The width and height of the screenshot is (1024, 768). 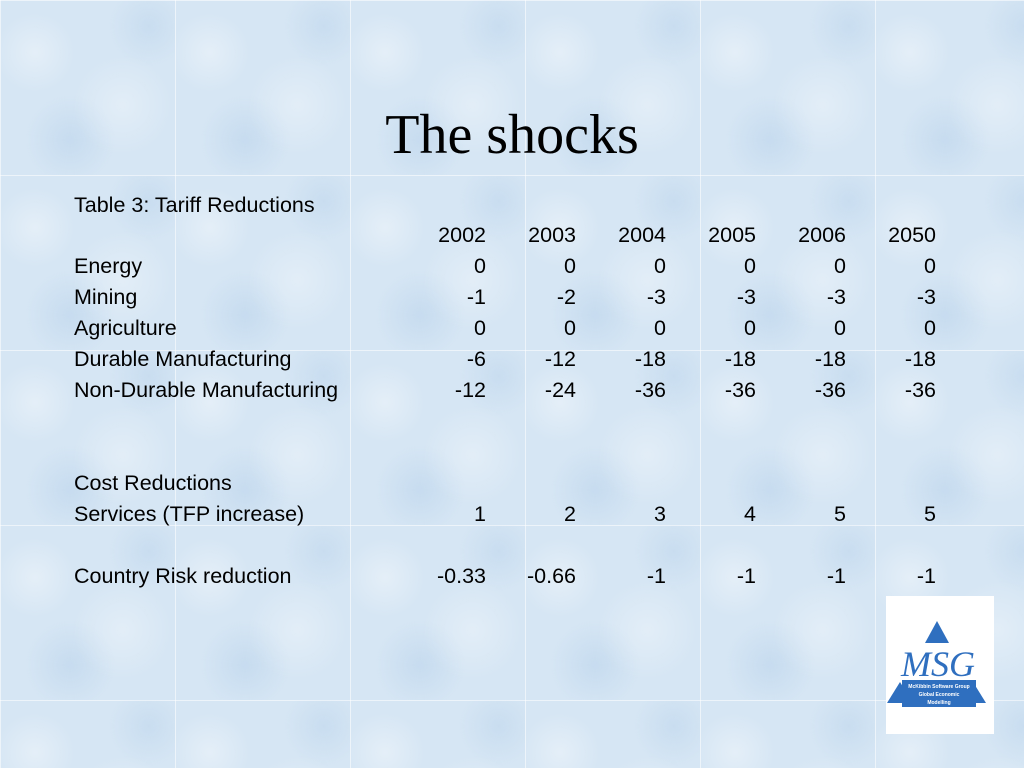 I want to click on cell-value: 1, so click(x=480, y=514).